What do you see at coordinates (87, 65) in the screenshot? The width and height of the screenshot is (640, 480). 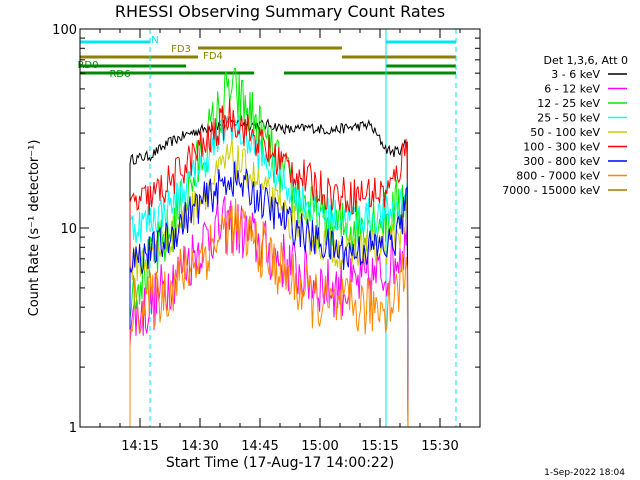 I see `flag-label: RD0` at bounding box center [87, 65].